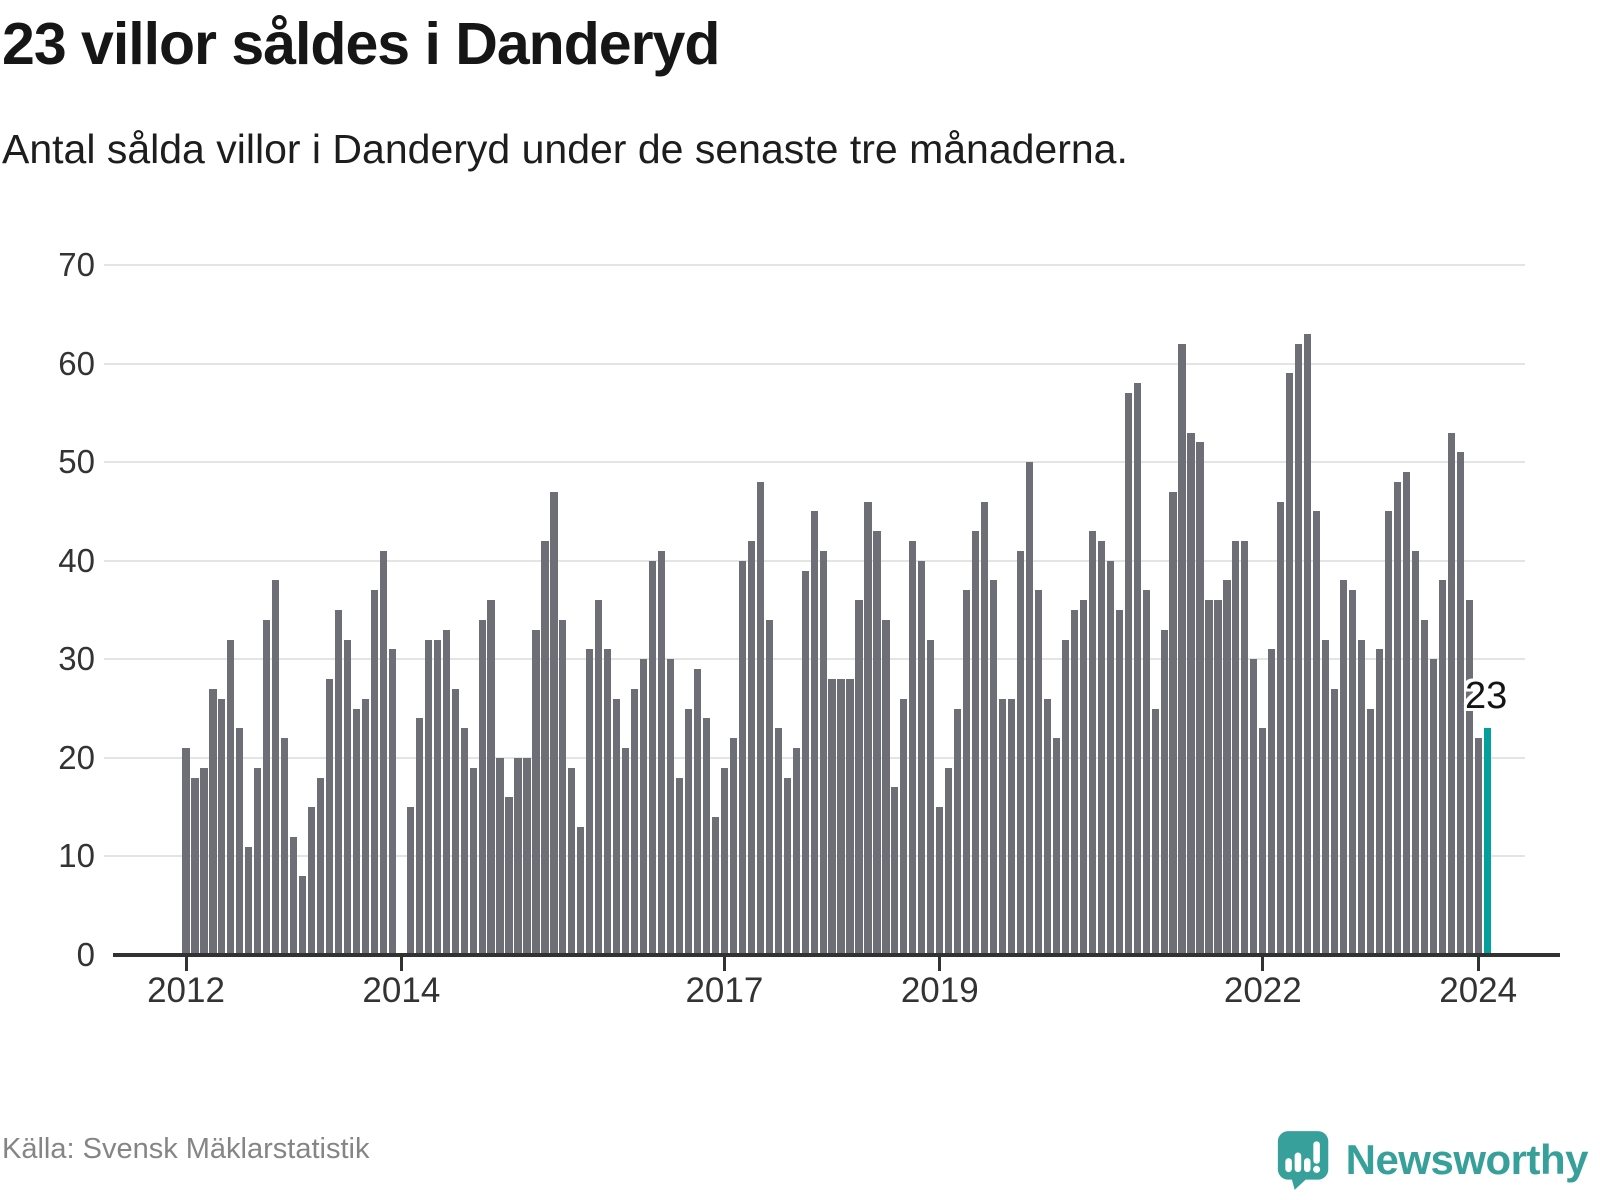 The image size is (1600, 1200). What do you see at coordinates (361, 44) in the screenshot?
I see `page-title: 23 villor såldes i Danderyd` at bounding box center [361, 44].